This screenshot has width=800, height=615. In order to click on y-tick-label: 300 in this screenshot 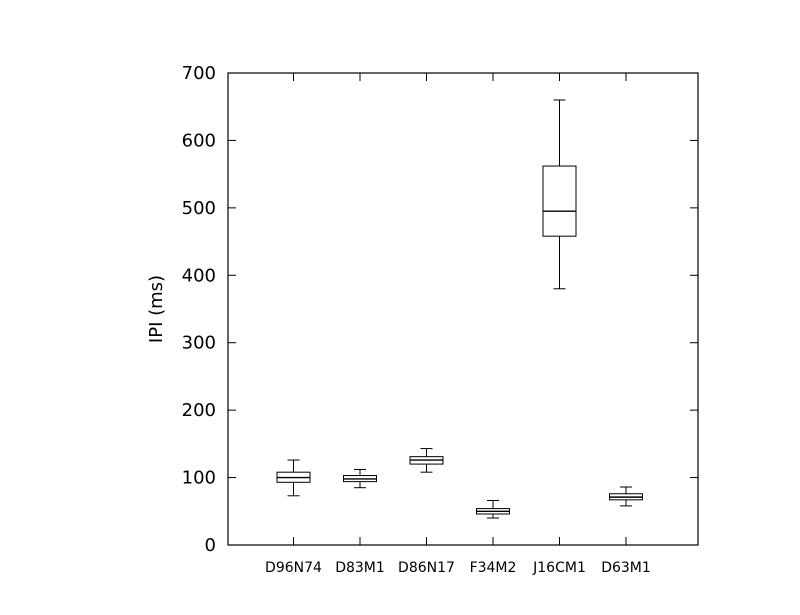, I will do `click(199, 343)`.